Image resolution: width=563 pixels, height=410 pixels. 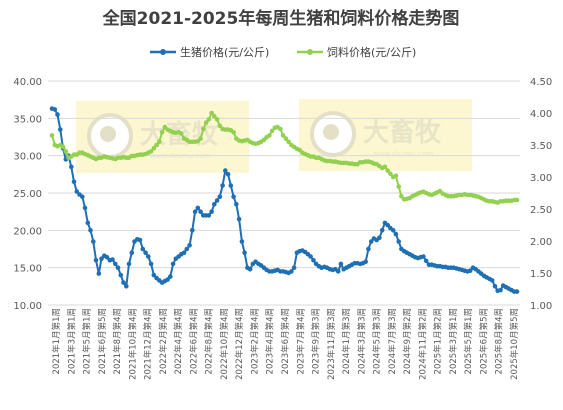 What do you see at coordinates (132, 344) in the screenshot?
I see `x-tick-label: 2021年10月第4周` at bounding box center [132, 344].